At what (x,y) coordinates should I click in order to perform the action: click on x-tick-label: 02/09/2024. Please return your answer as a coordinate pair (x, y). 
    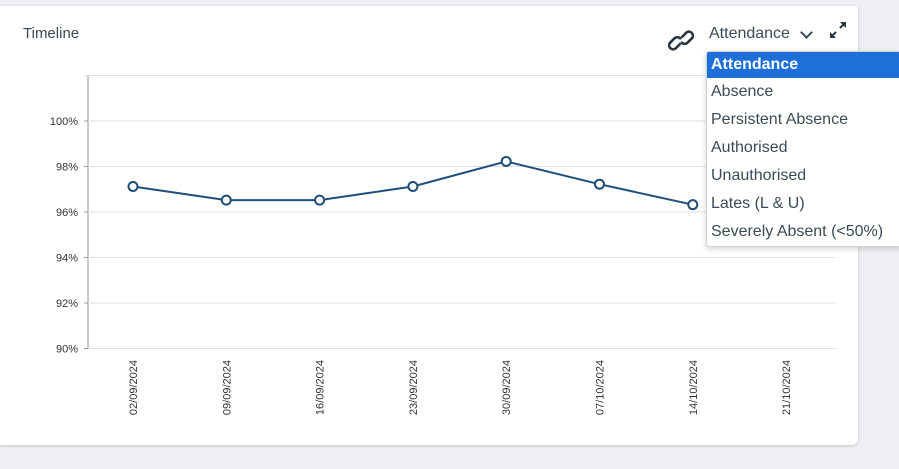
    Looking at the image, I should click on (134, 387).